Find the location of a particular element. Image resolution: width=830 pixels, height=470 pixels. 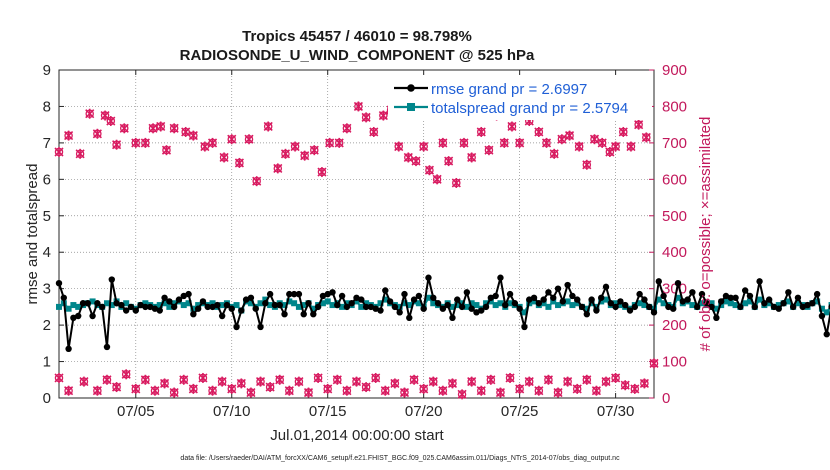

chart-title-line1: Tropics 45457 / 46010 = 98.798% is located at coordinates (357, 36).